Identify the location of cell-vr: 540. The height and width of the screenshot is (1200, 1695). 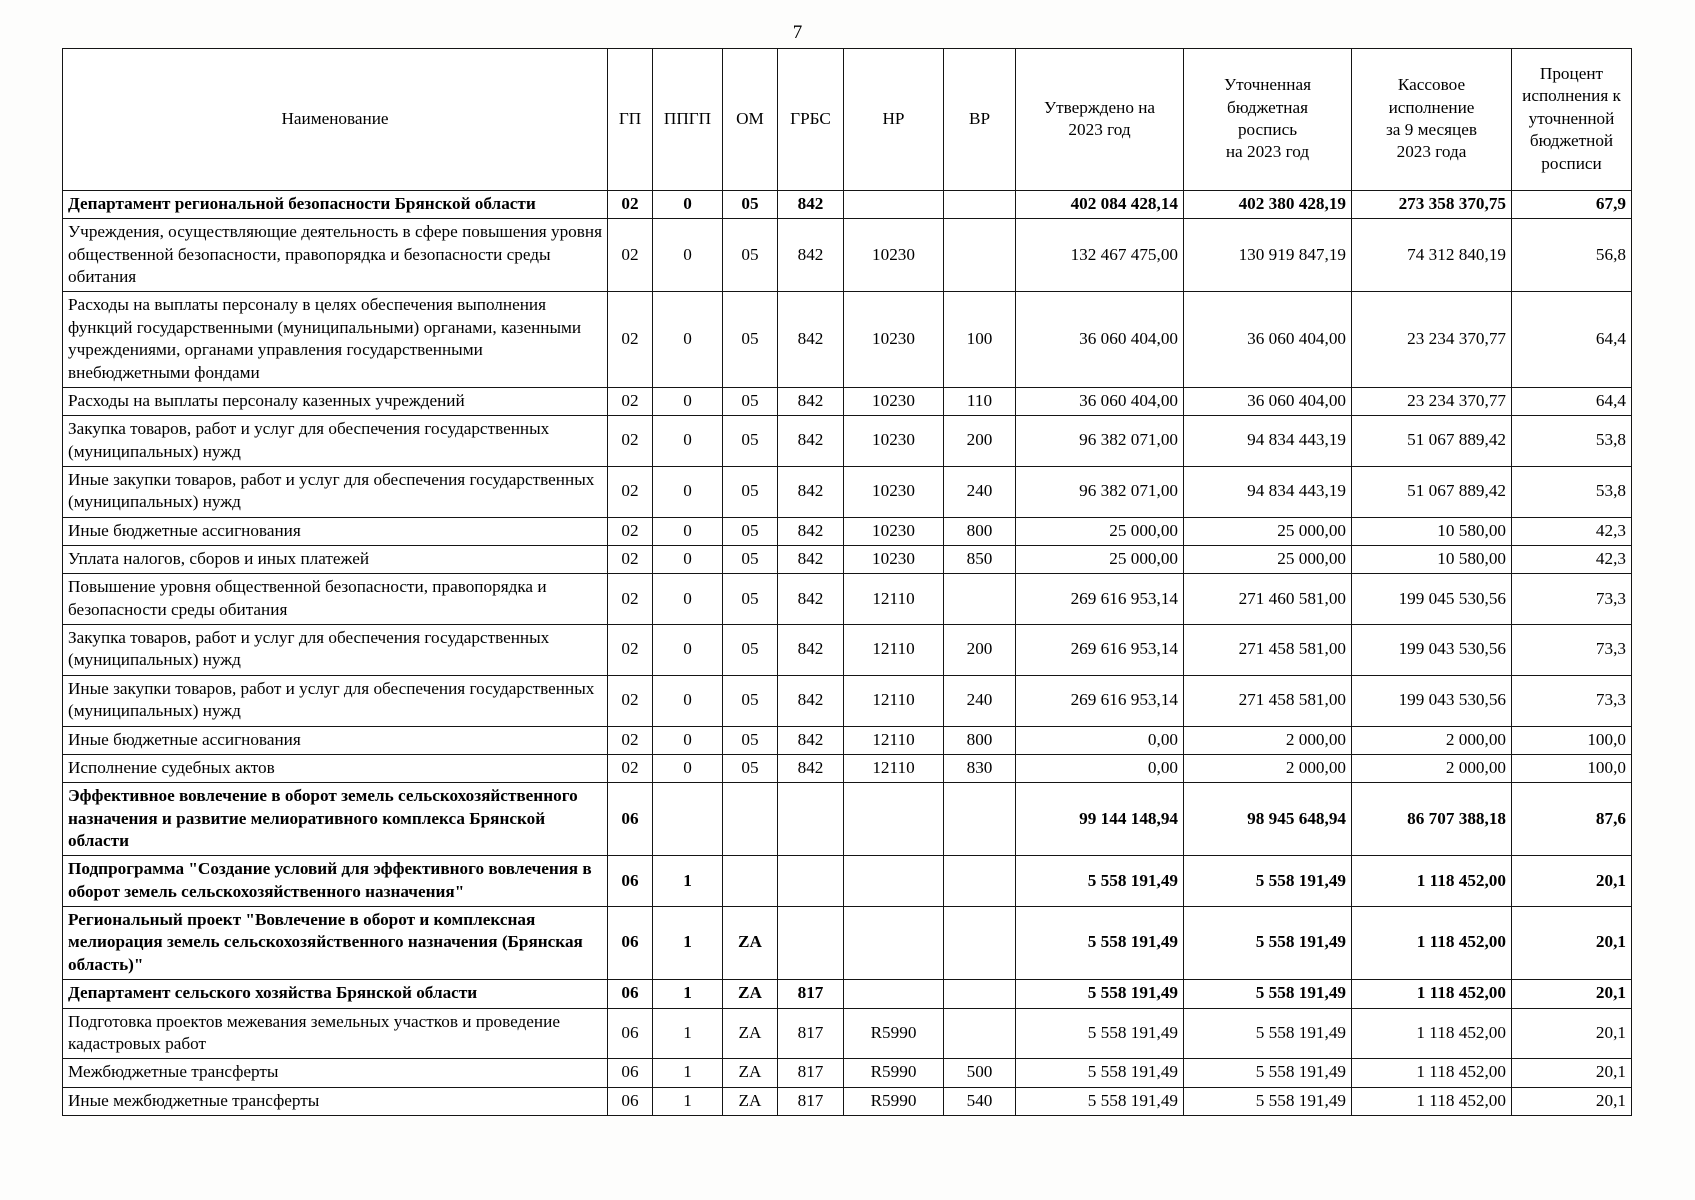
(979, 1101).